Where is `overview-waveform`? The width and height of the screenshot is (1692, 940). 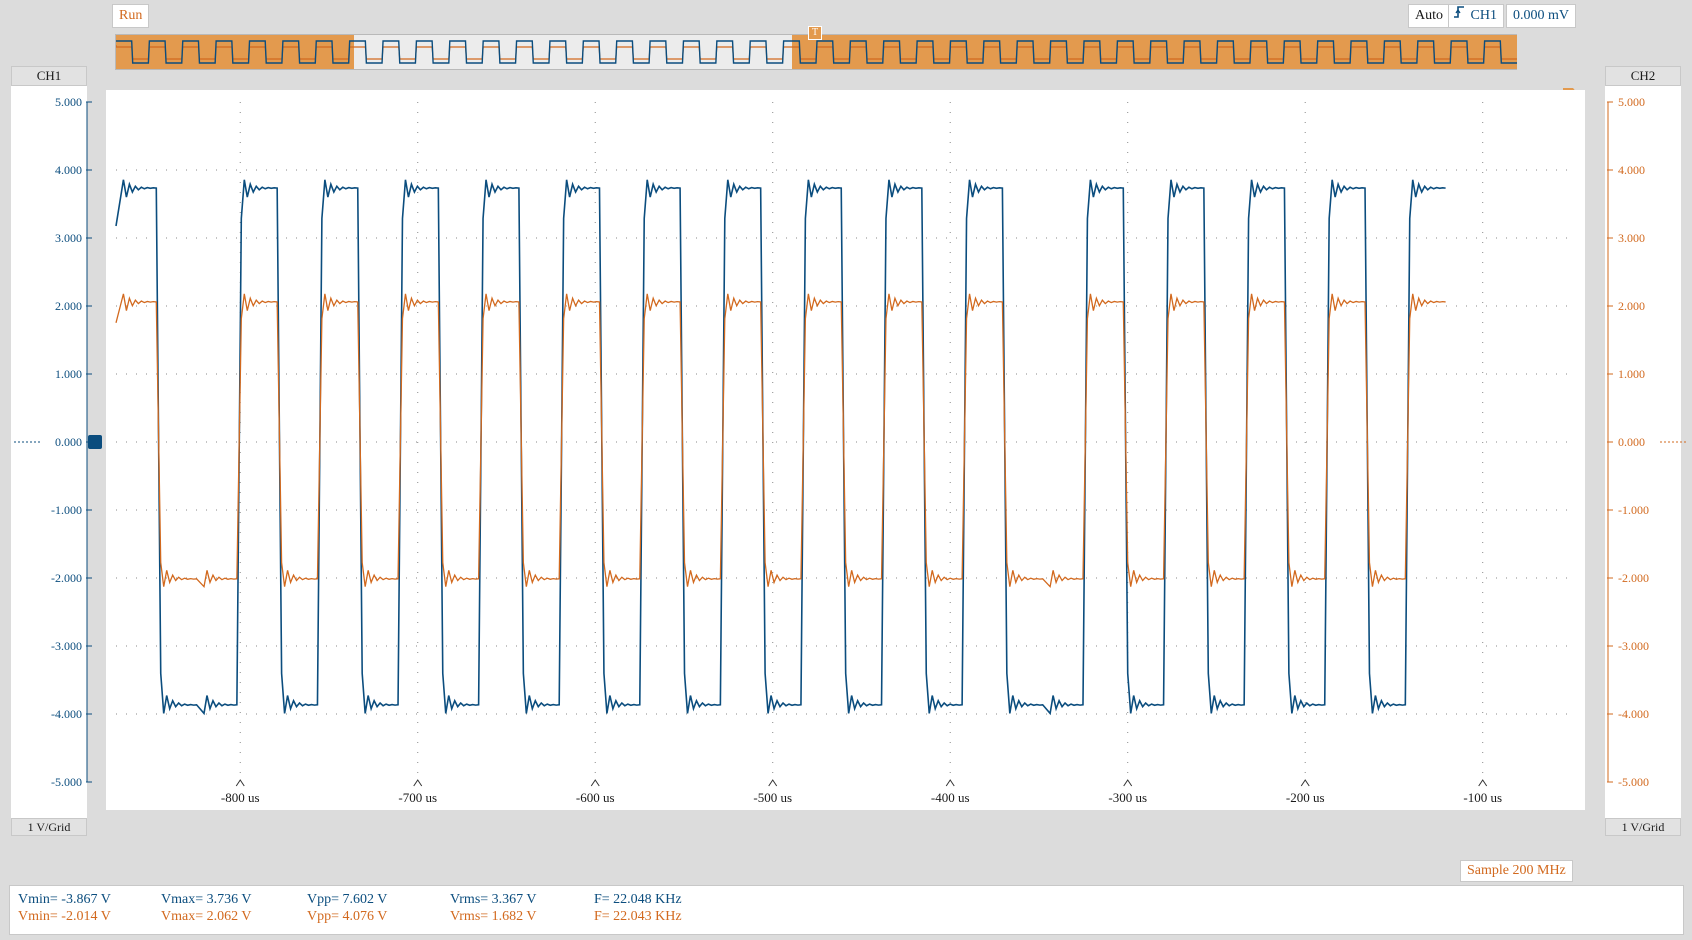
overview-waveform is located at coordinates (816, 52).